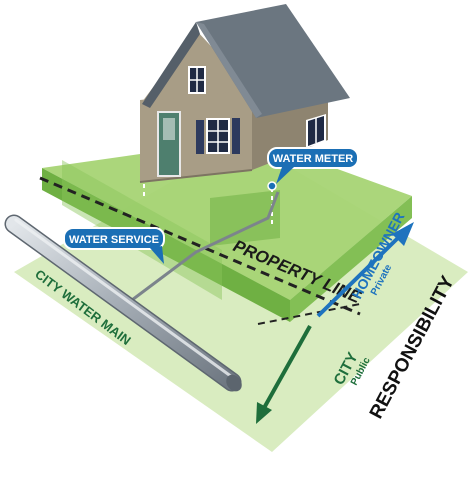  I want to click on water-meter-icon, so click(272, 186).